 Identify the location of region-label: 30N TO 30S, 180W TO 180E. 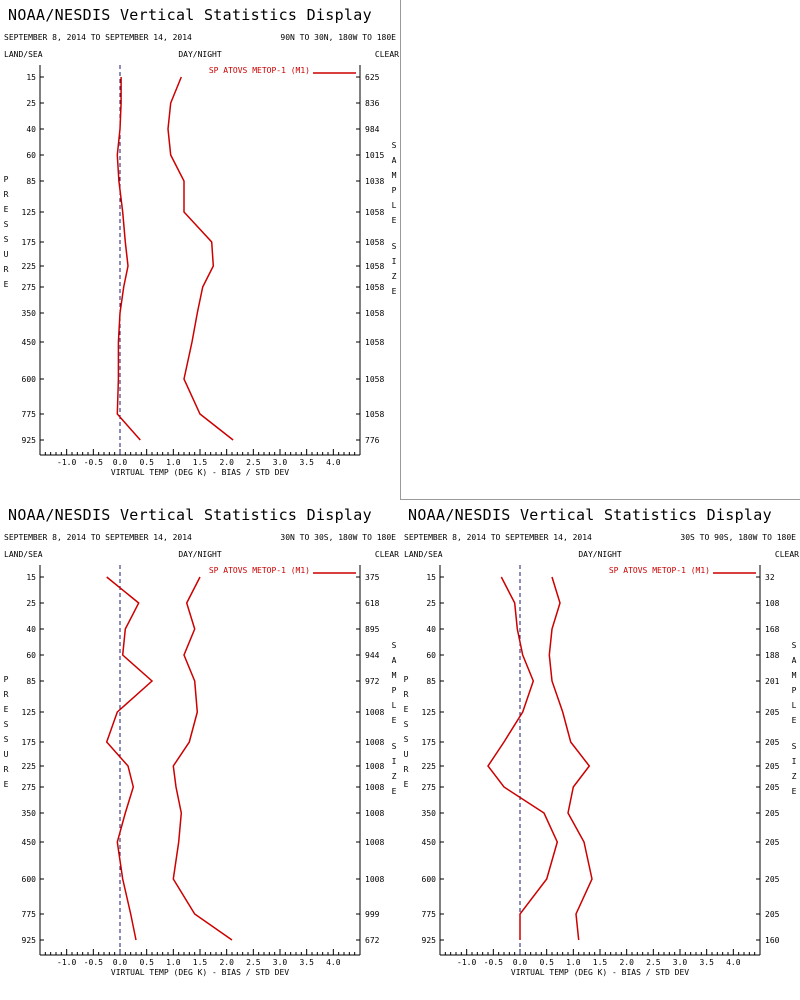
(338, 537).